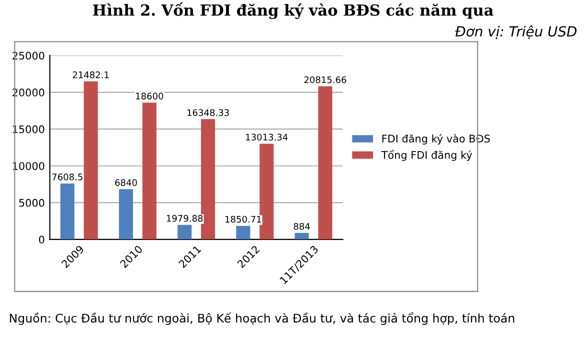 The image size is (586, 347). I want to click on data-label: 20815.66, so click(325, 80).